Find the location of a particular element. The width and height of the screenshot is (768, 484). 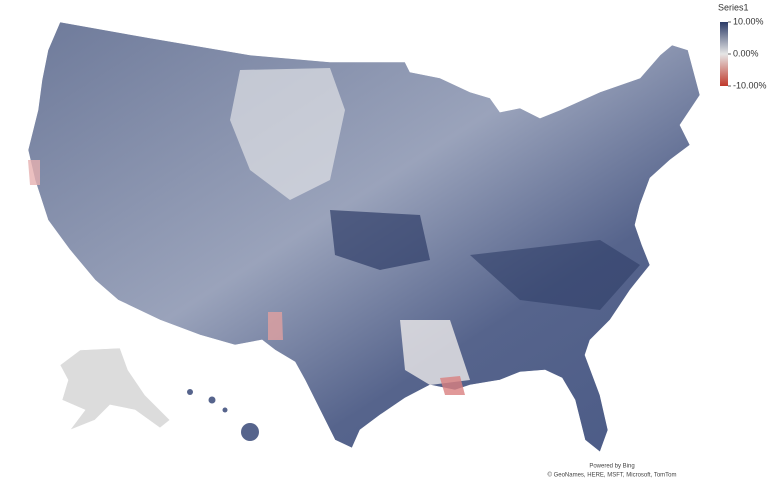

legend-tick-label: 0.00% is located at coordinates (746, 53).